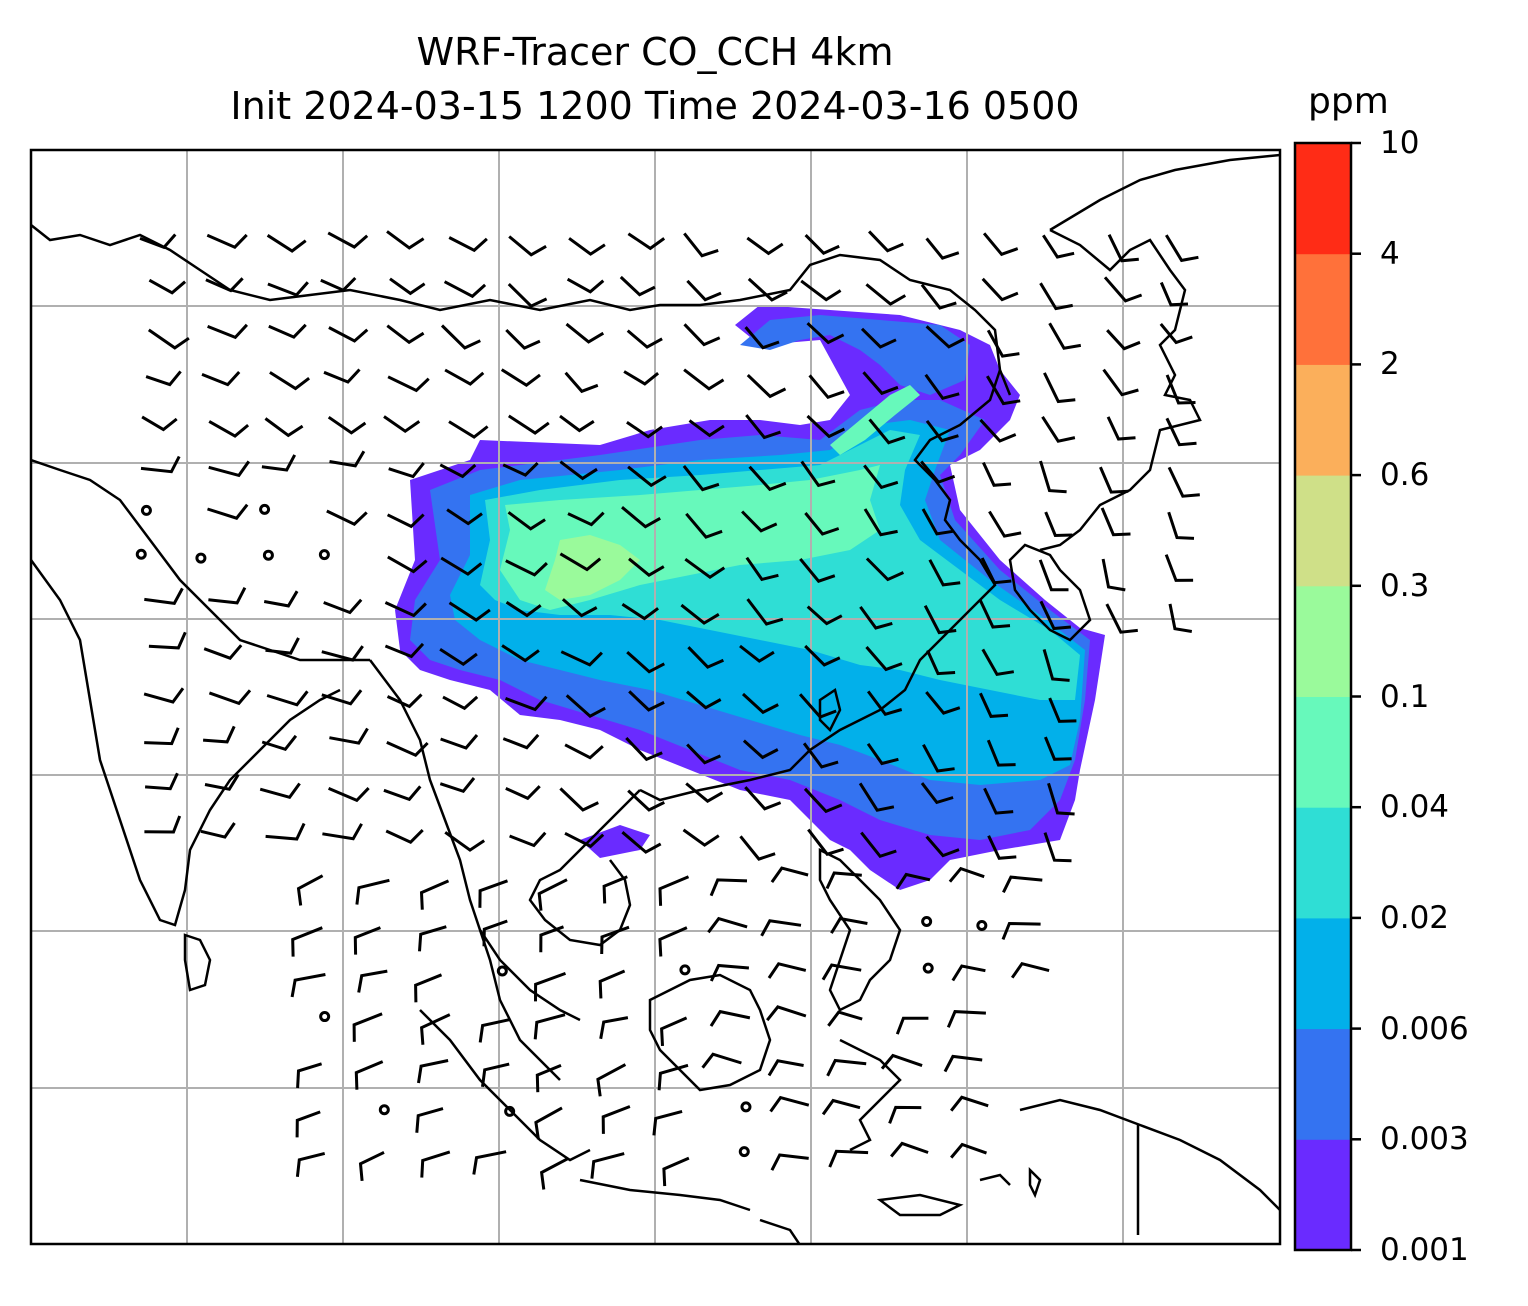 This screenshot has height=1306, width=1528. I want to click on colorbar-tick-marks, so click(1356, 696).